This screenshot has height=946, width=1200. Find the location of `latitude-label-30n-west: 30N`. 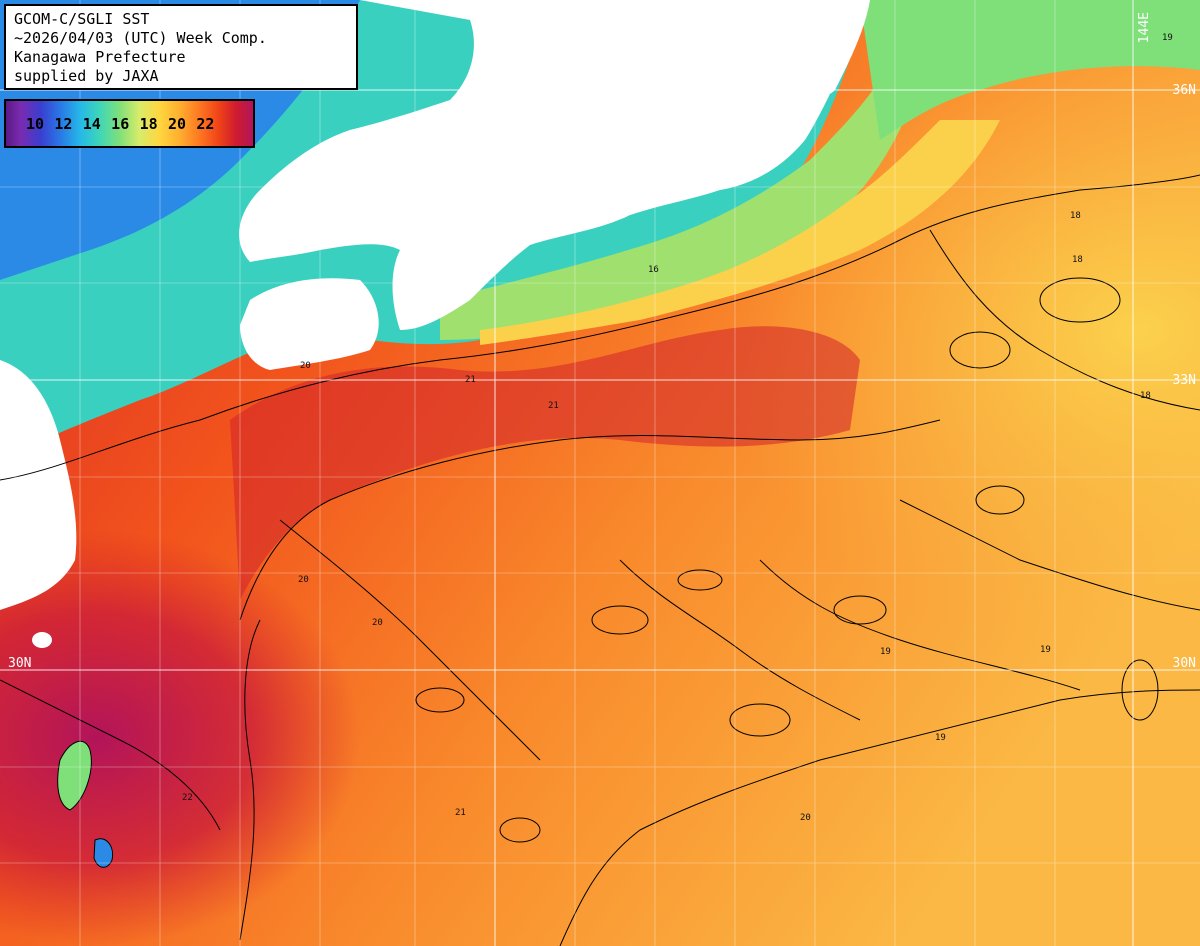

latitude-label-30n-west: 30N is located at coordinates (19, 663).